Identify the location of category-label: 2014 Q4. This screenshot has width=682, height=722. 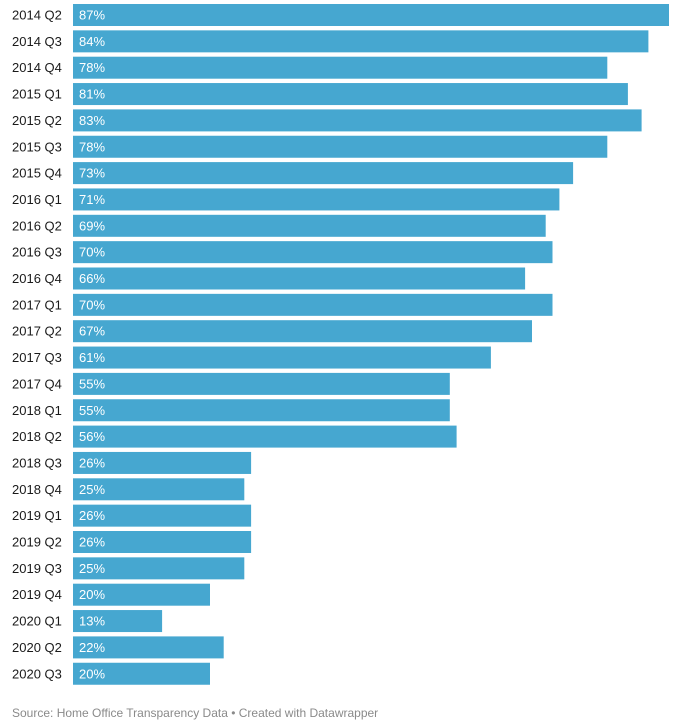
(37, 67).